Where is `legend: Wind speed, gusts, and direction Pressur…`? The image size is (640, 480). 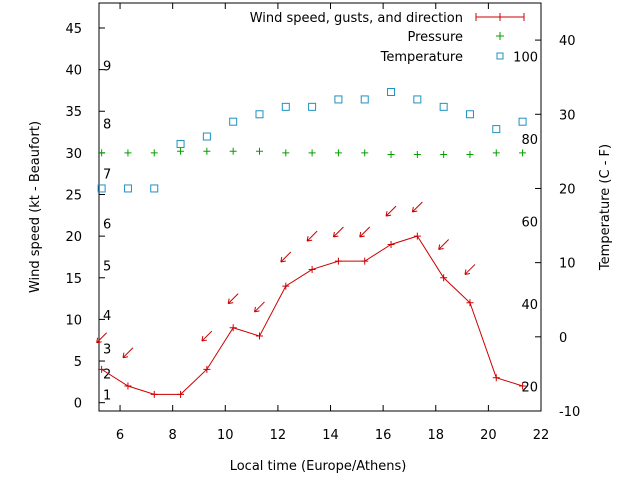 legend: Wind speed, gusts, and direction Pressur… is located at coordinates (387, 38).